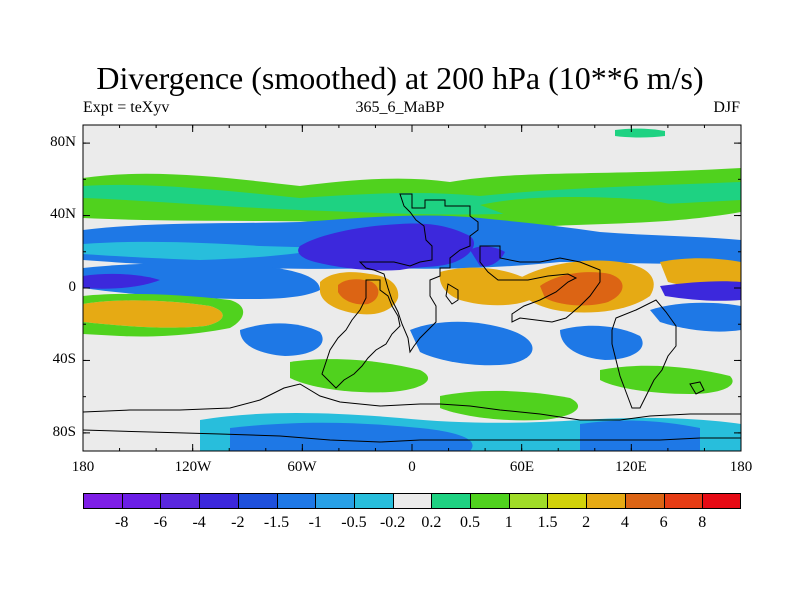  What do you see at coordinates (418, 273) in the screenshot?
I see `coastline-europe-africa` at bounding box center [418, 273].